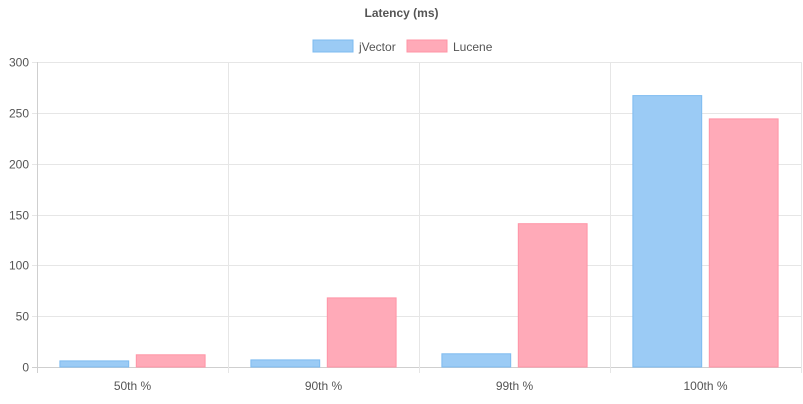 The height and width of the screenshot is (404, 803). I want to click on legend-swatch-lucene, so click(427, 46).